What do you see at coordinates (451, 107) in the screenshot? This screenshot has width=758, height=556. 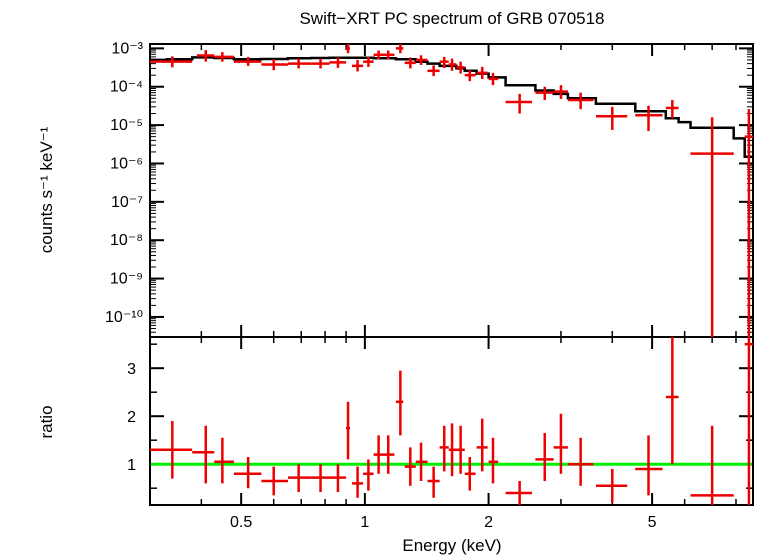 I see `model-histogram` at bounding box center [451, 107].